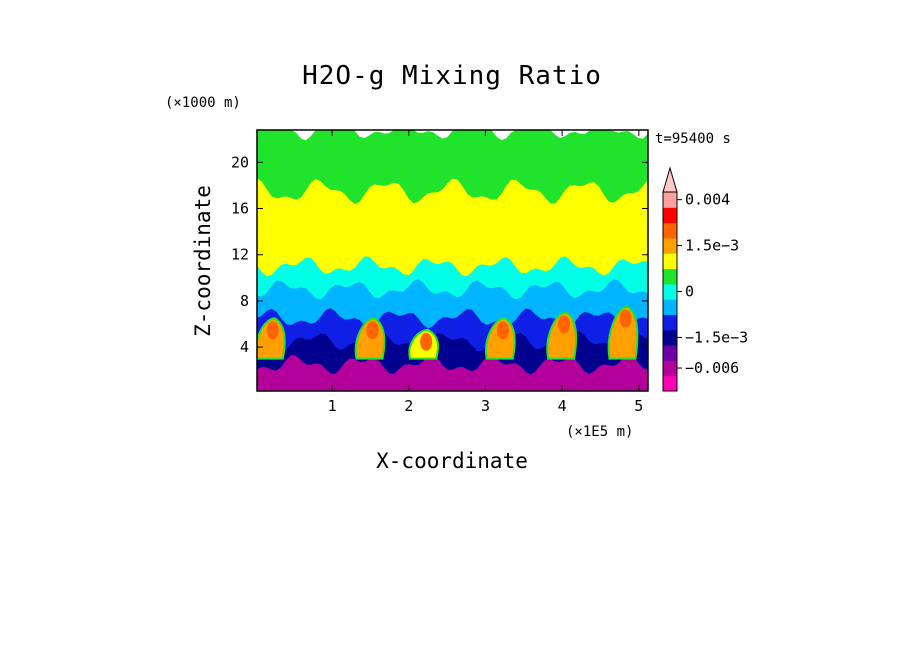 The width and height of the screenshot is (904, 654). What do you see at coordinates (452, 372) in the screenshot?
I see `field-layer` at bounding box center [452, 372].